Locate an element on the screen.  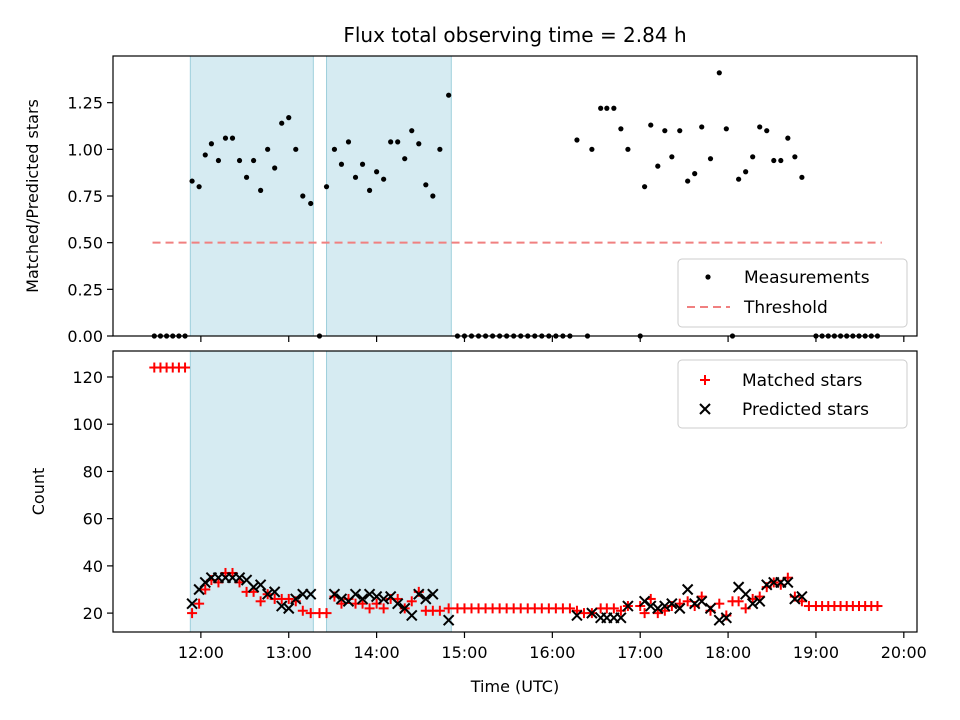
x-axis-label: Time (UTC) is located at coordinates (514, 686).